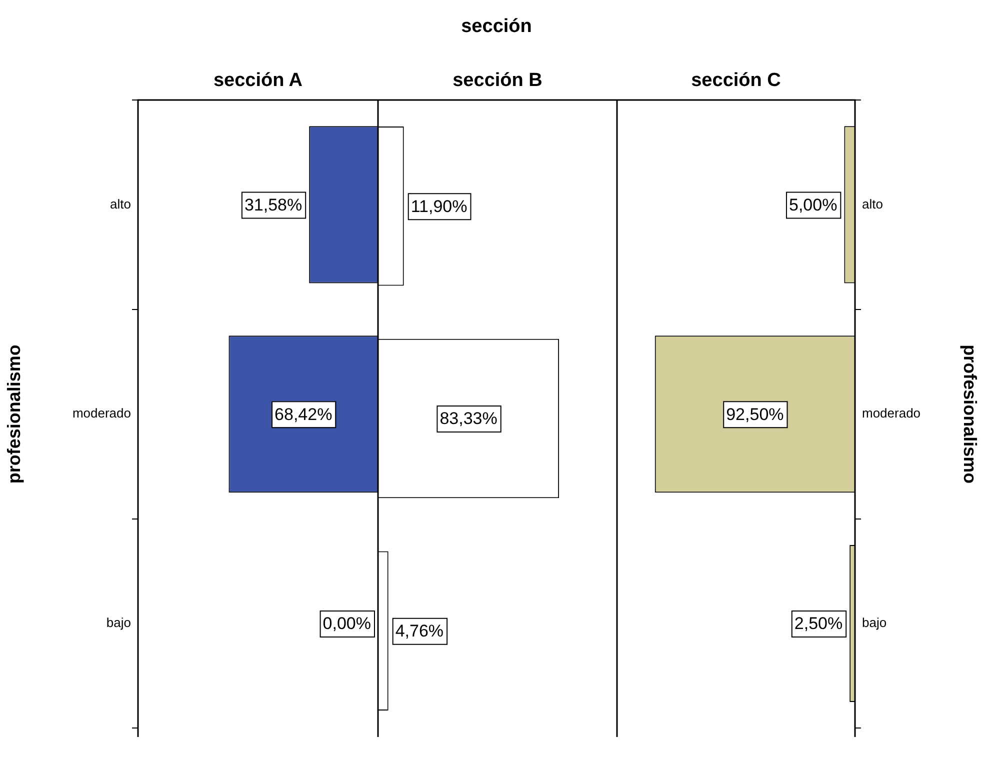  What do you see at coordinates (303, 414) in the screenshot?
I see `data-label: 68,42%` at bounding box center [303, 414].